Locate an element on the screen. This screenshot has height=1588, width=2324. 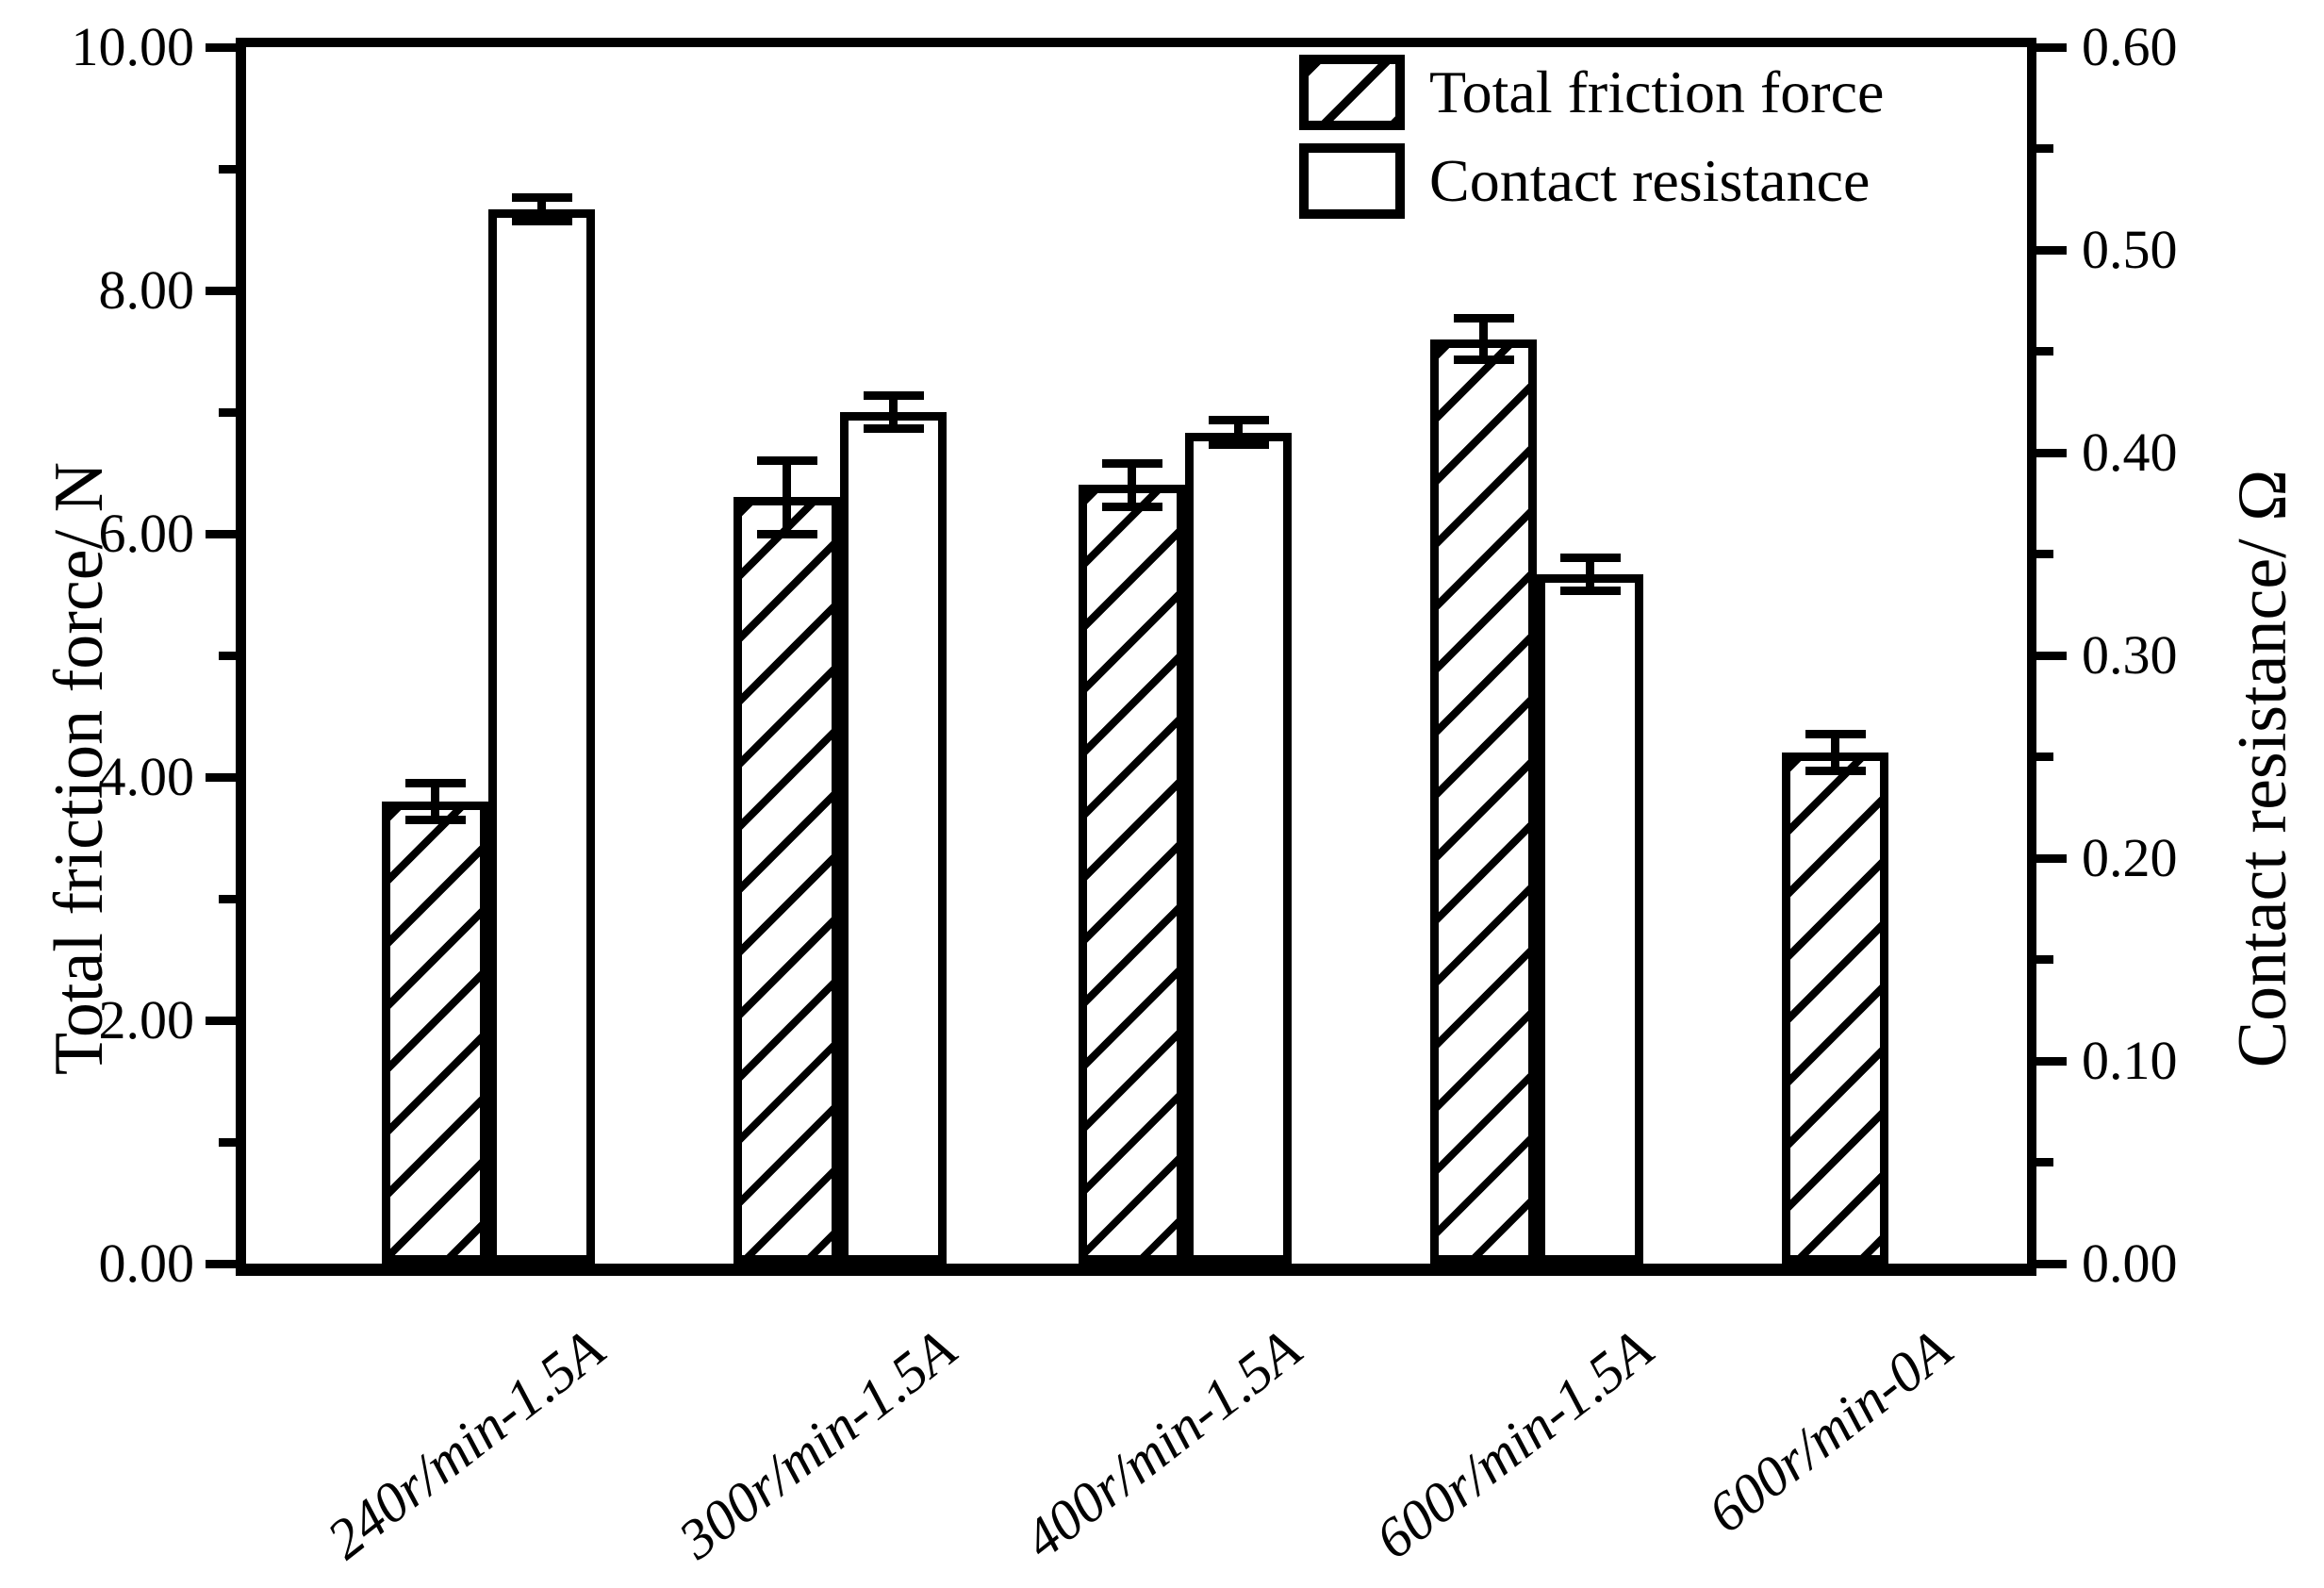
error-bar-friction-0-cap-top is located at coordinates (435, 782).